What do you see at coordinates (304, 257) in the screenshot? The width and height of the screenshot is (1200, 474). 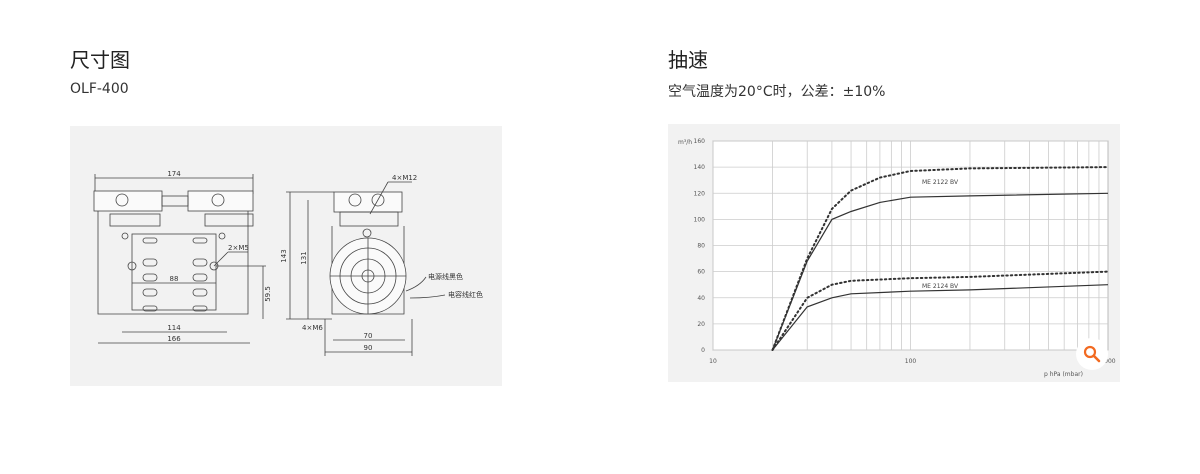 I see `dim-131: 131` at bounding box center [304, 257].